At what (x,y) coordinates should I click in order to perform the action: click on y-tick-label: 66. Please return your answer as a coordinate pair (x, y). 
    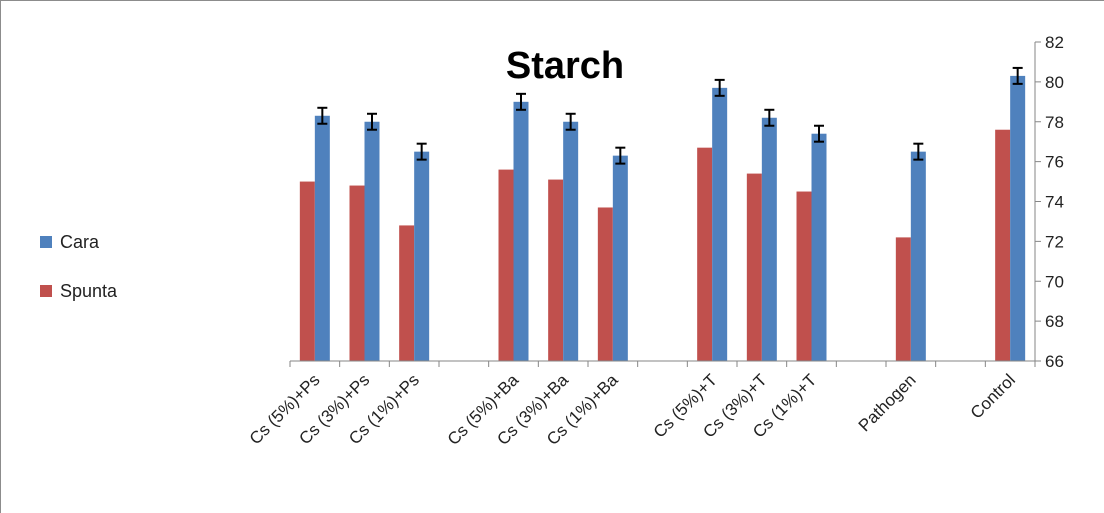
    Looking at the image, I should click on (1054, 361).